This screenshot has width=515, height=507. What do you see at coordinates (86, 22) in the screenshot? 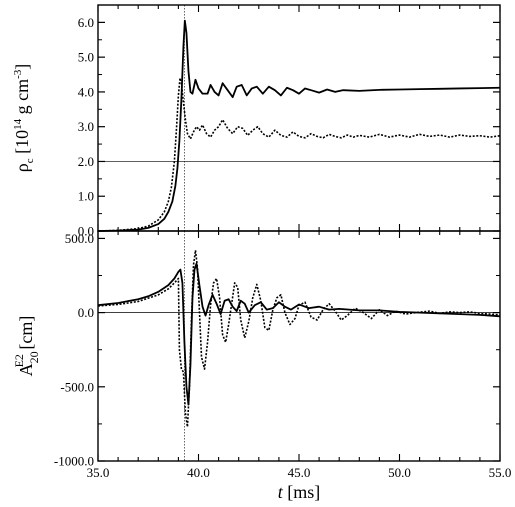
I see `top-y-tick-label: 6.0` at bounding box center [86, 22].